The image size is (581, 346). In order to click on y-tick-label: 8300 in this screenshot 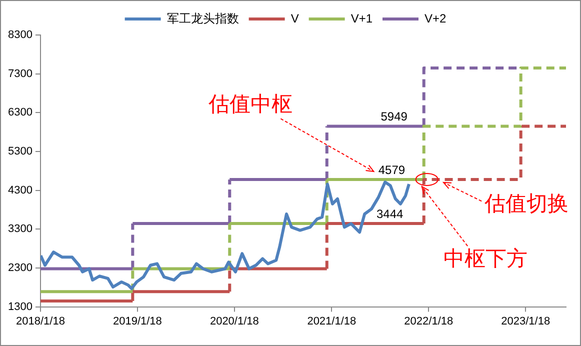, I will do `click(20, 35)`.